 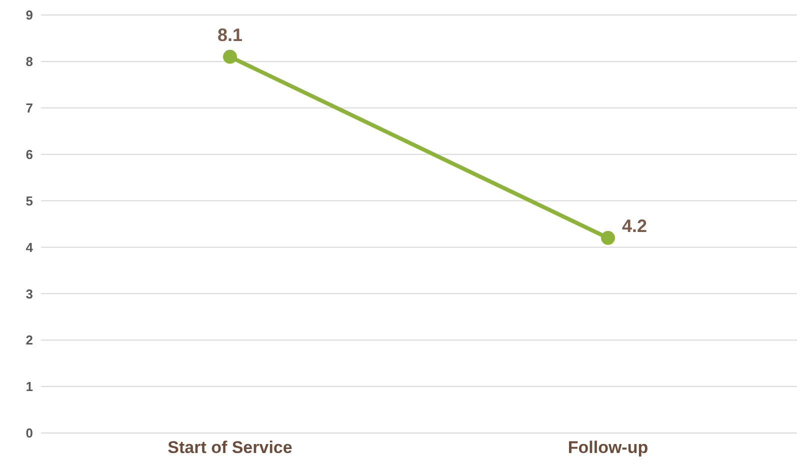 What do you see at coordinates (230, 448) in the screenshot?
I see `x-tick-label: Start of Service` at bounding box center [230, 448].